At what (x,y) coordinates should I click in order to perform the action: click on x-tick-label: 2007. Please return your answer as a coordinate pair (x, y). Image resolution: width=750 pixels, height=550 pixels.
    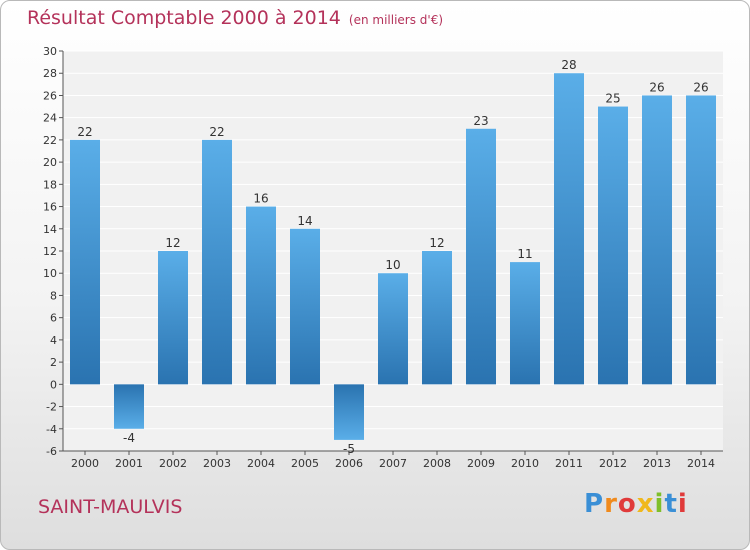
    Looking at the image, I should click on (393, 463).